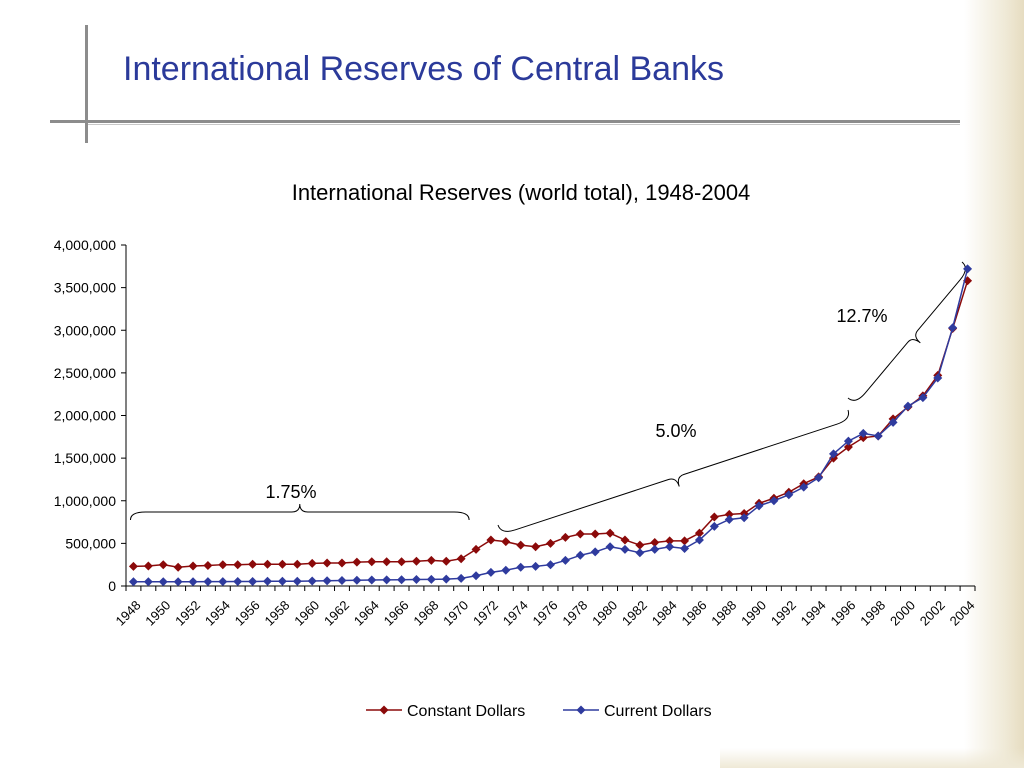  Describe the element at coordinates (723, 613) in the screenshot. I see `x-tick-label: 1988` at that location.